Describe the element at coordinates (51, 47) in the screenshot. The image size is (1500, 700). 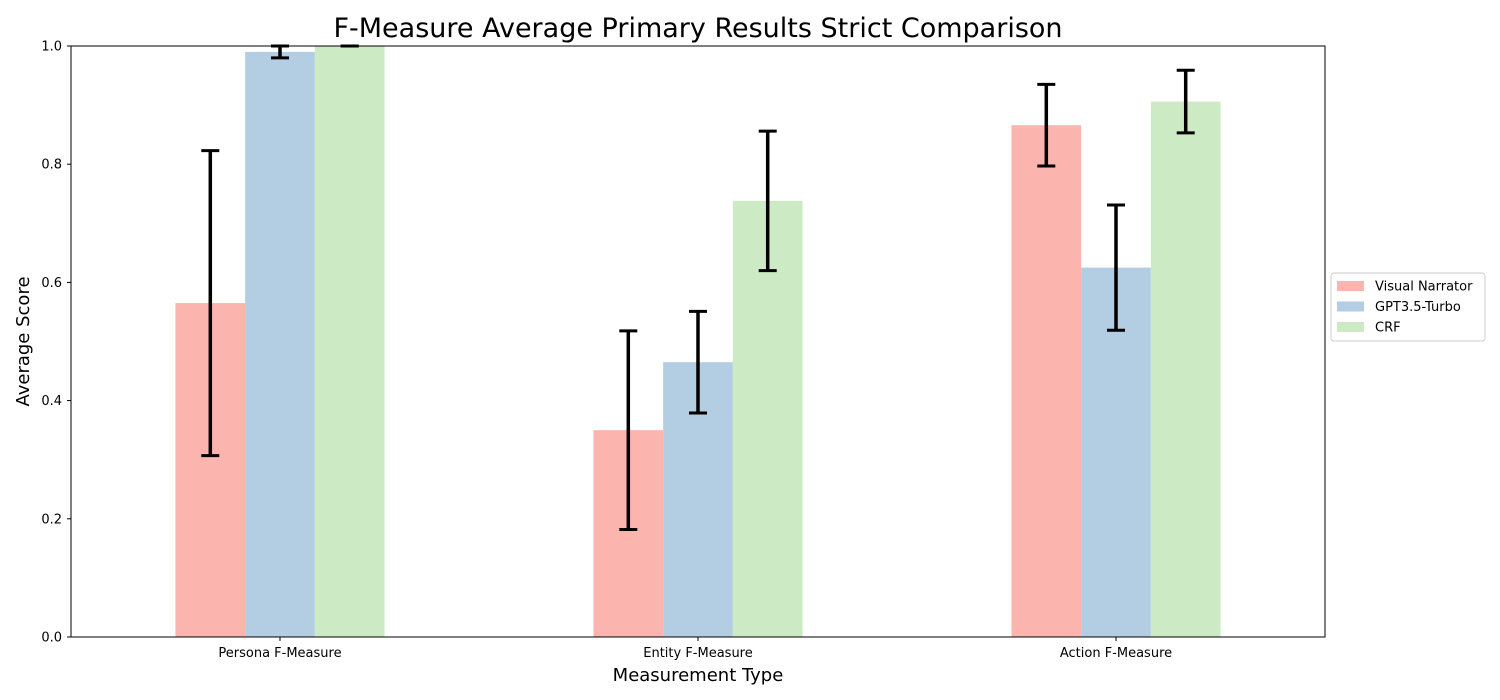
I see `y-tick-label: 1.0` at that location.